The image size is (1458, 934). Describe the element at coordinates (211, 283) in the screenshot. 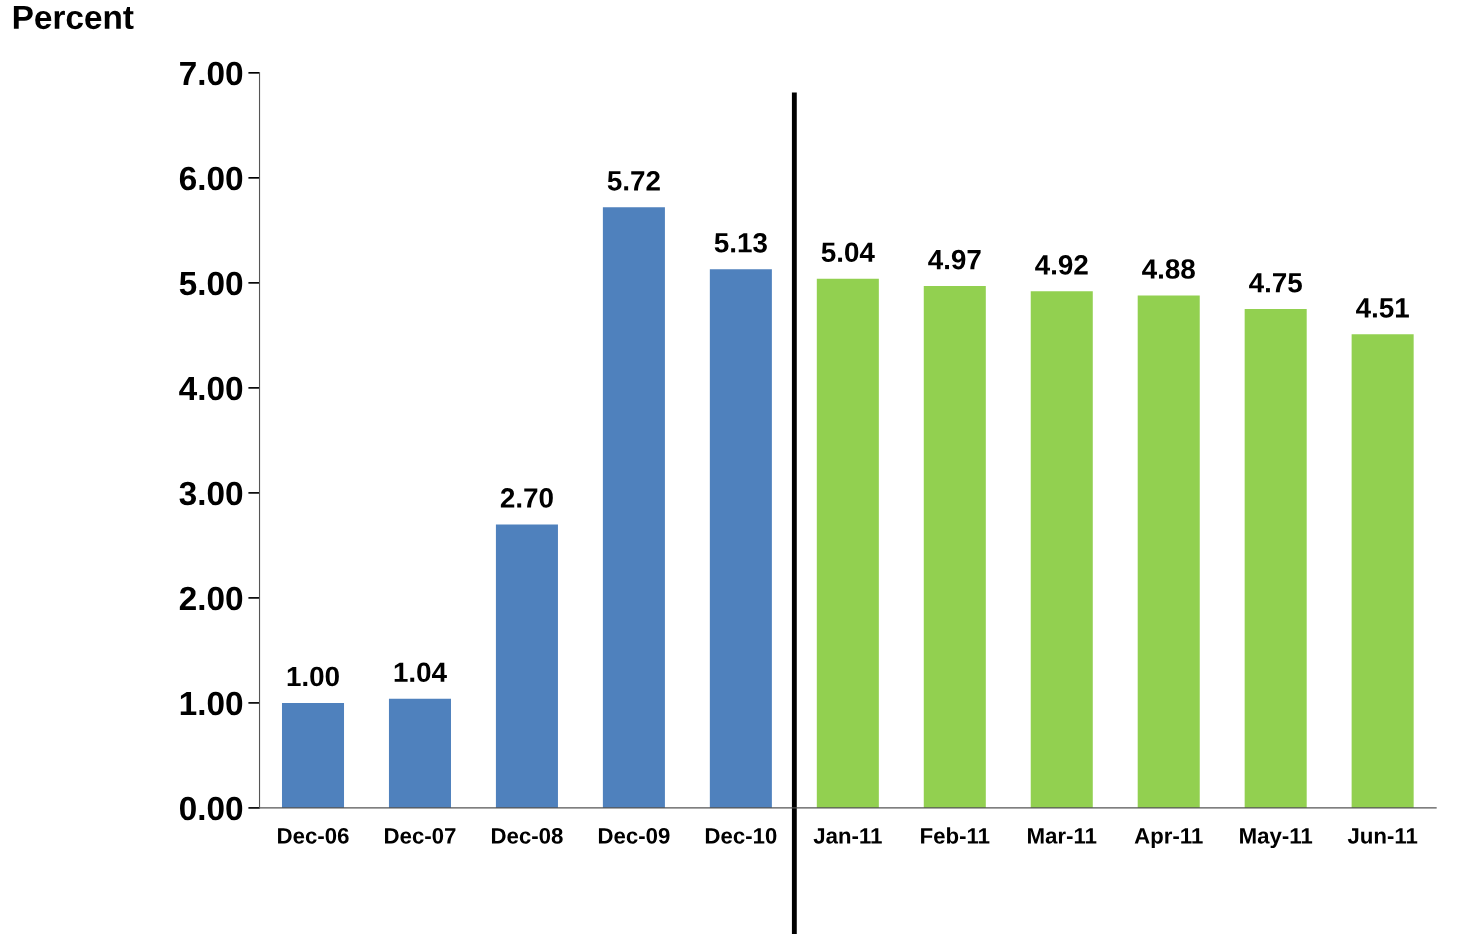

I see `y-tick-label: 5.00` at that location.